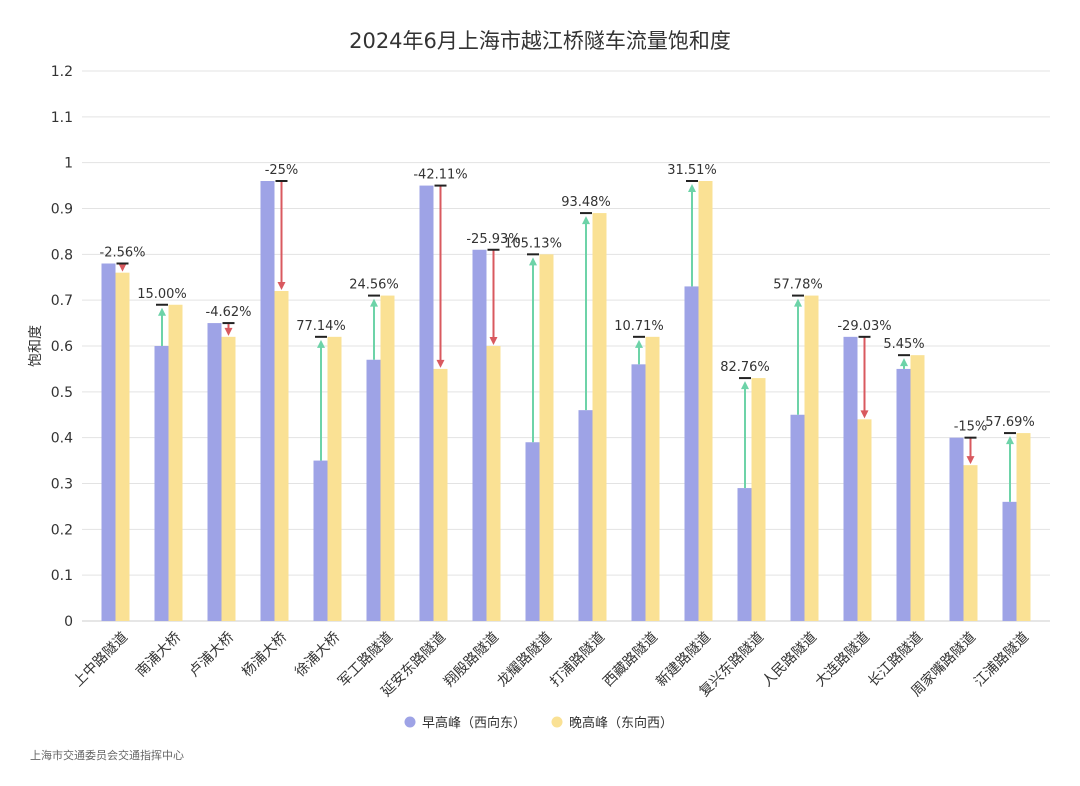 Image resolution: width=1080 pixels, height=786 pixels. Describe the element at coordinates (903, 344) in the screenshot. I see `change-label: 5.45%` at that location.